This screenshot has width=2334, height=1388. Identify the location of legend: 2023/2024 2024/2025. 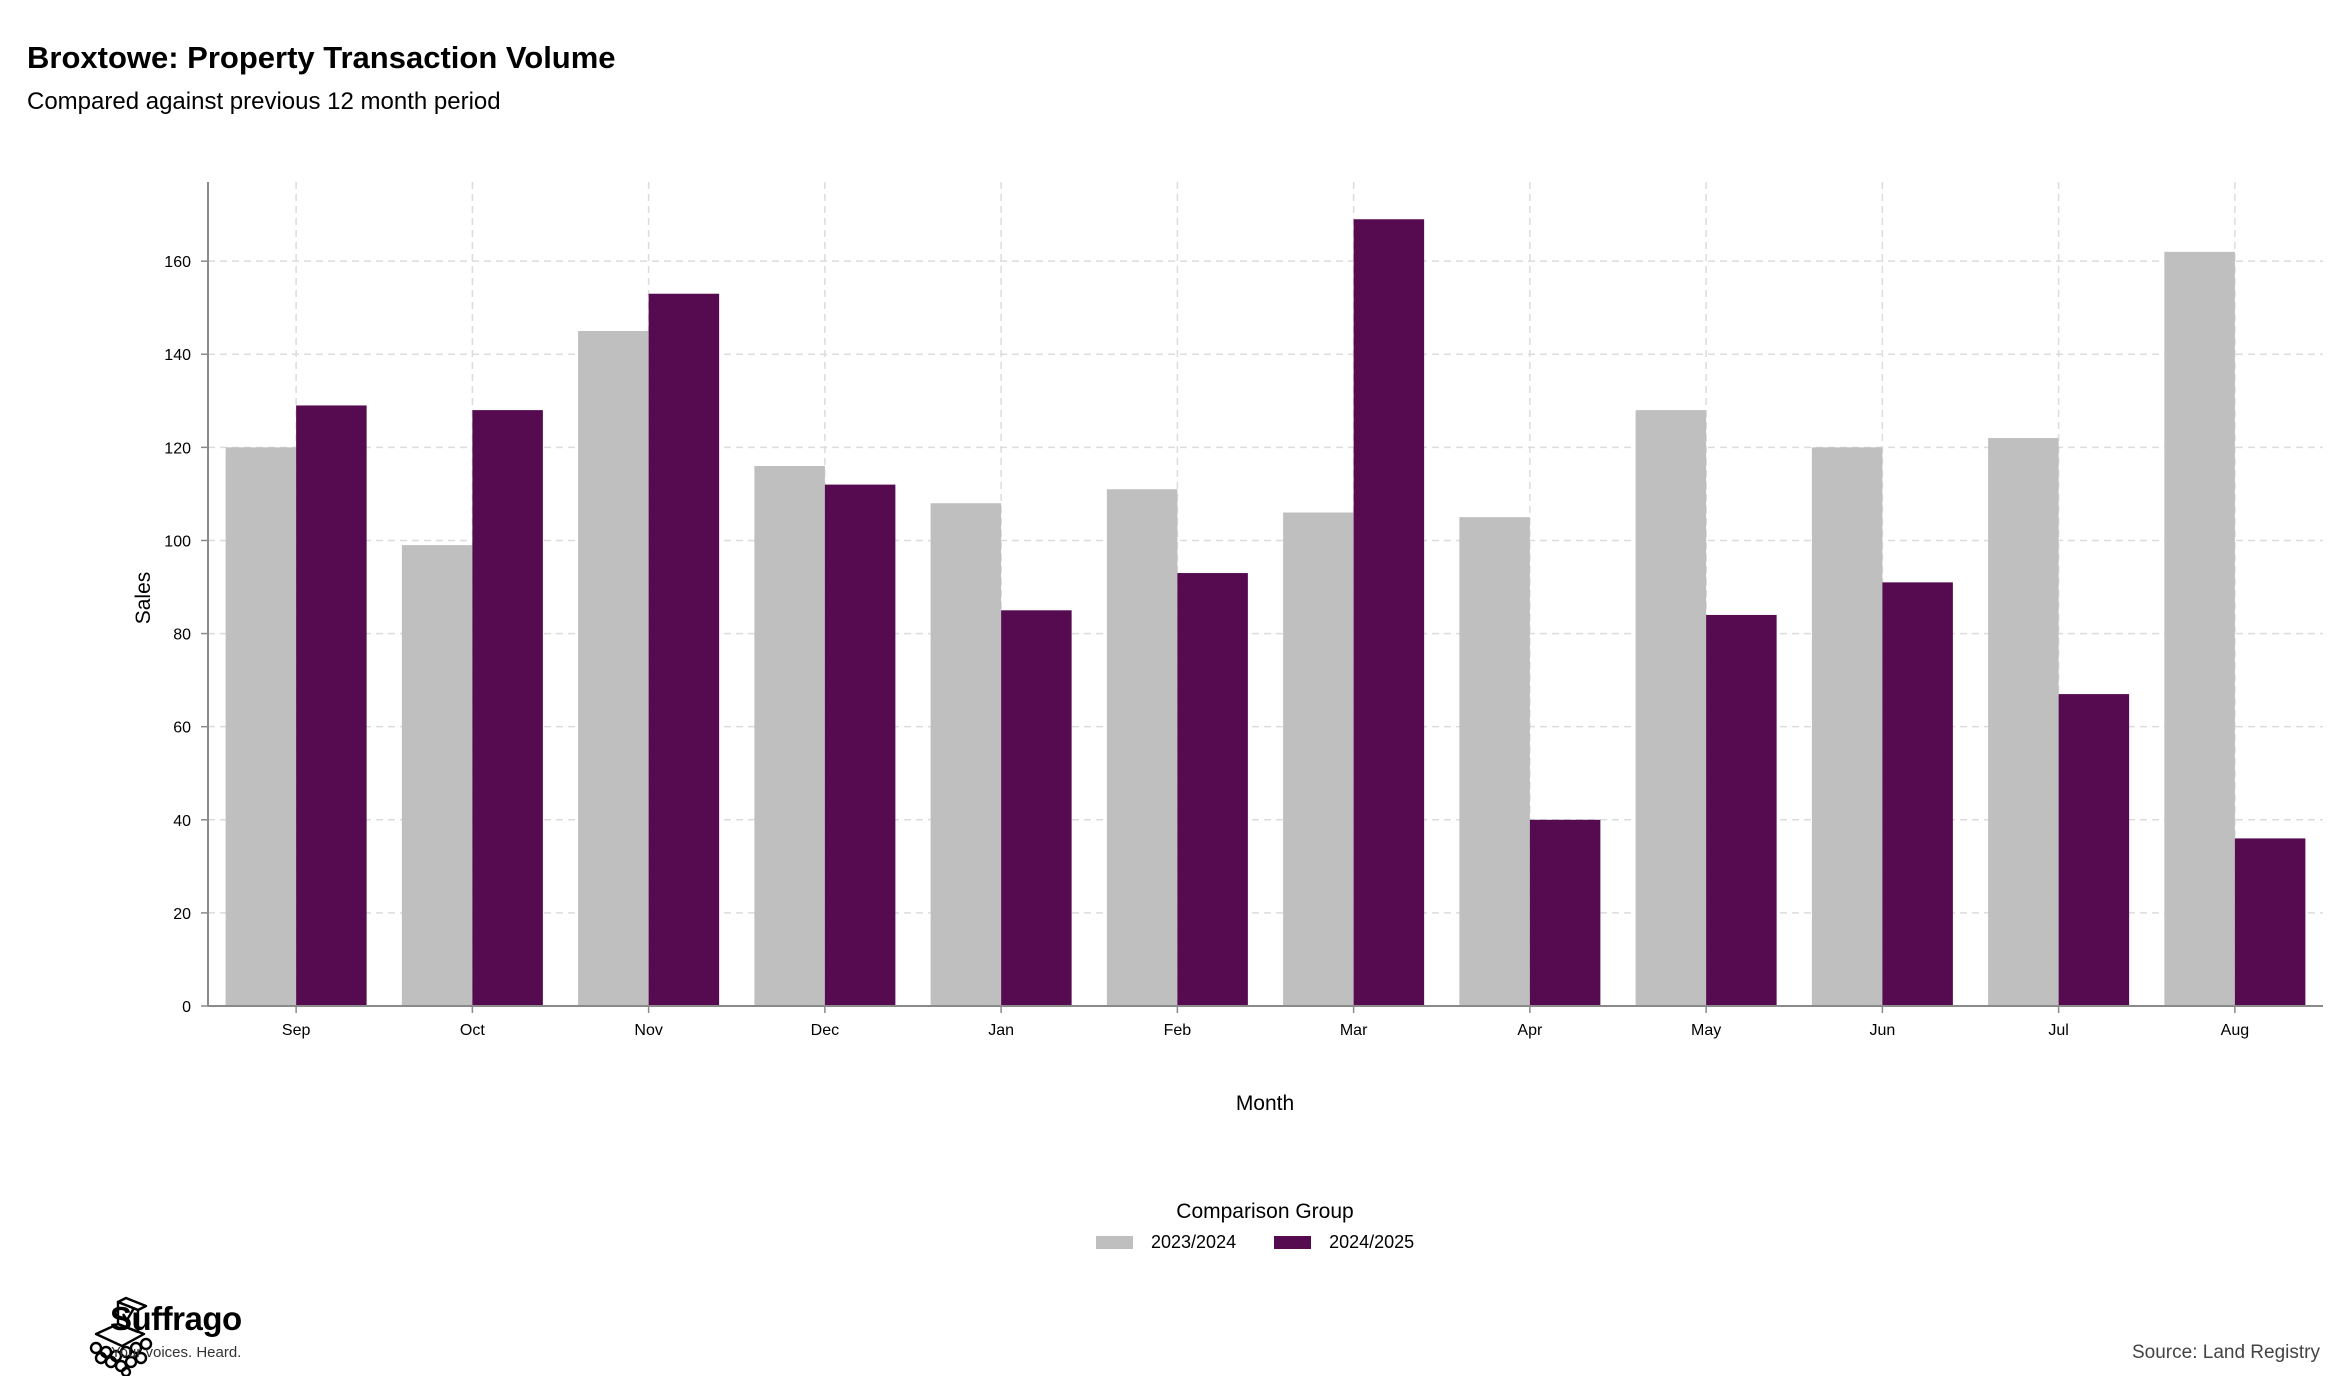
(1274, 1242).